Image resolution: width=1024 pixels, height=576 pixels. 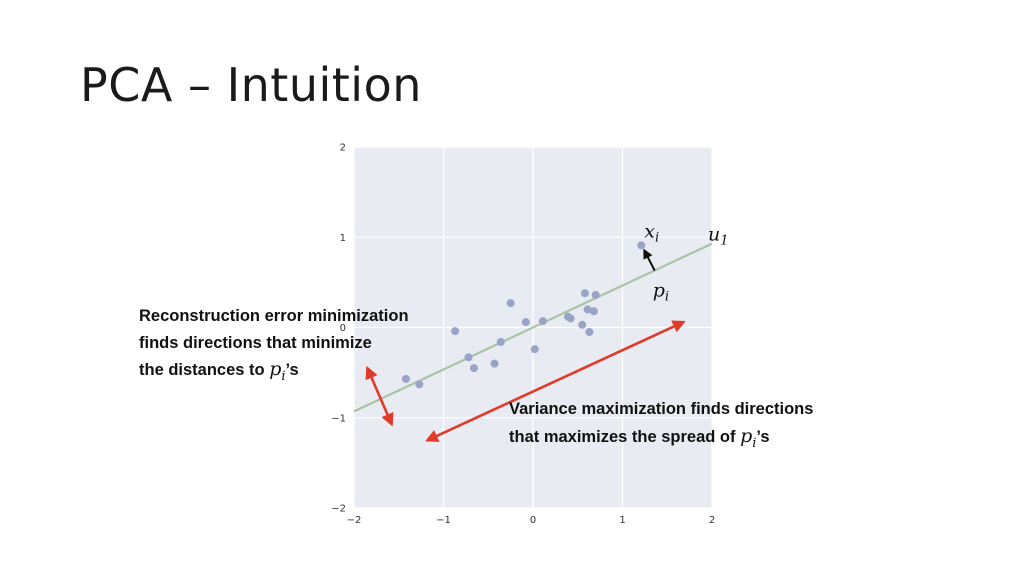 What do you see at coordinates (343, 238) in the screenshot?
I see `y-tick-label: 1` at bounding box center [343, 238].